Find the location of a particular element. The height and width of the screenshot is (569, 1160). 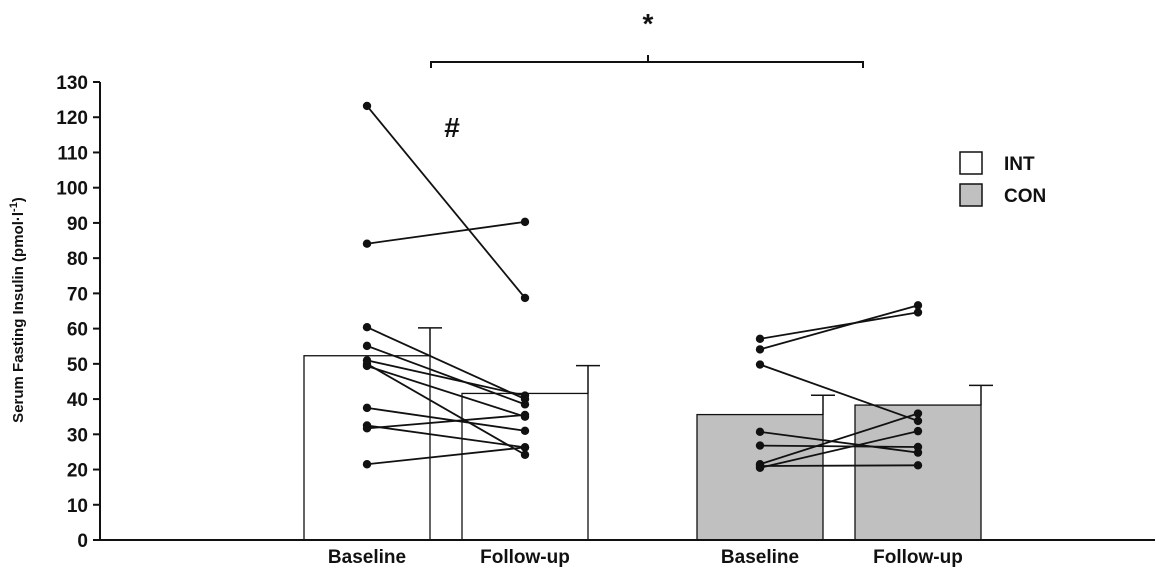

y-tick-label-90: 90 is located at coordinates (77, 224).